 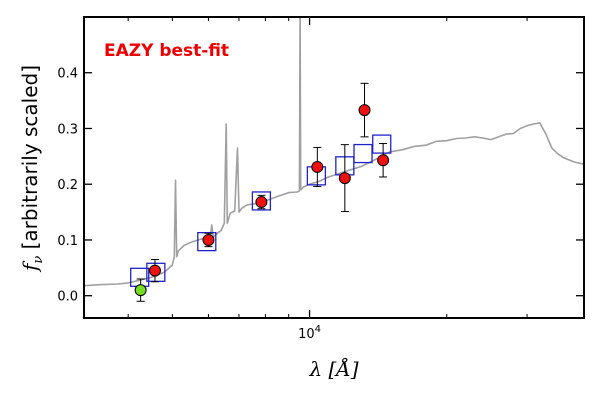 What do you see at coordinates (309, 333) in the screenshot?
I see `x-tick-label: 104` at bounding box center [309, 333].